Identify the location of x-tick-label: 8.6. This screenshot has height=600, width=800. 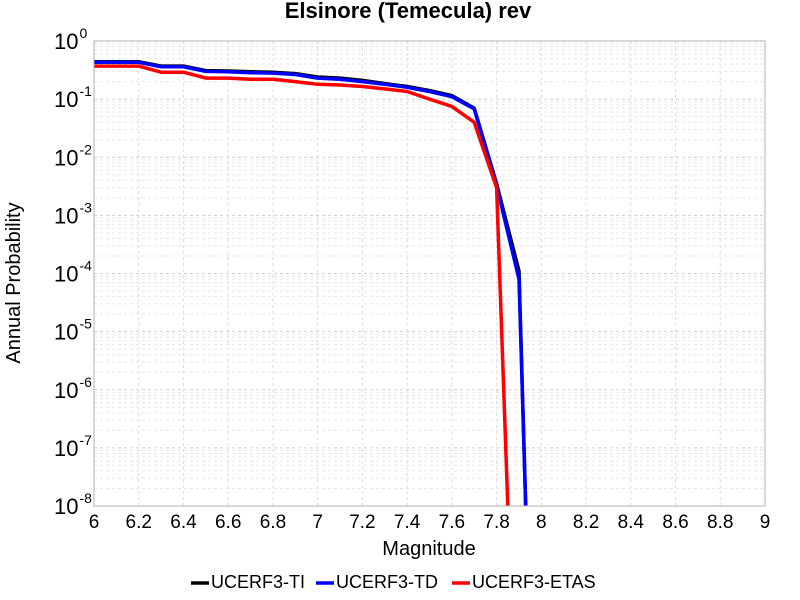
(675, 522).